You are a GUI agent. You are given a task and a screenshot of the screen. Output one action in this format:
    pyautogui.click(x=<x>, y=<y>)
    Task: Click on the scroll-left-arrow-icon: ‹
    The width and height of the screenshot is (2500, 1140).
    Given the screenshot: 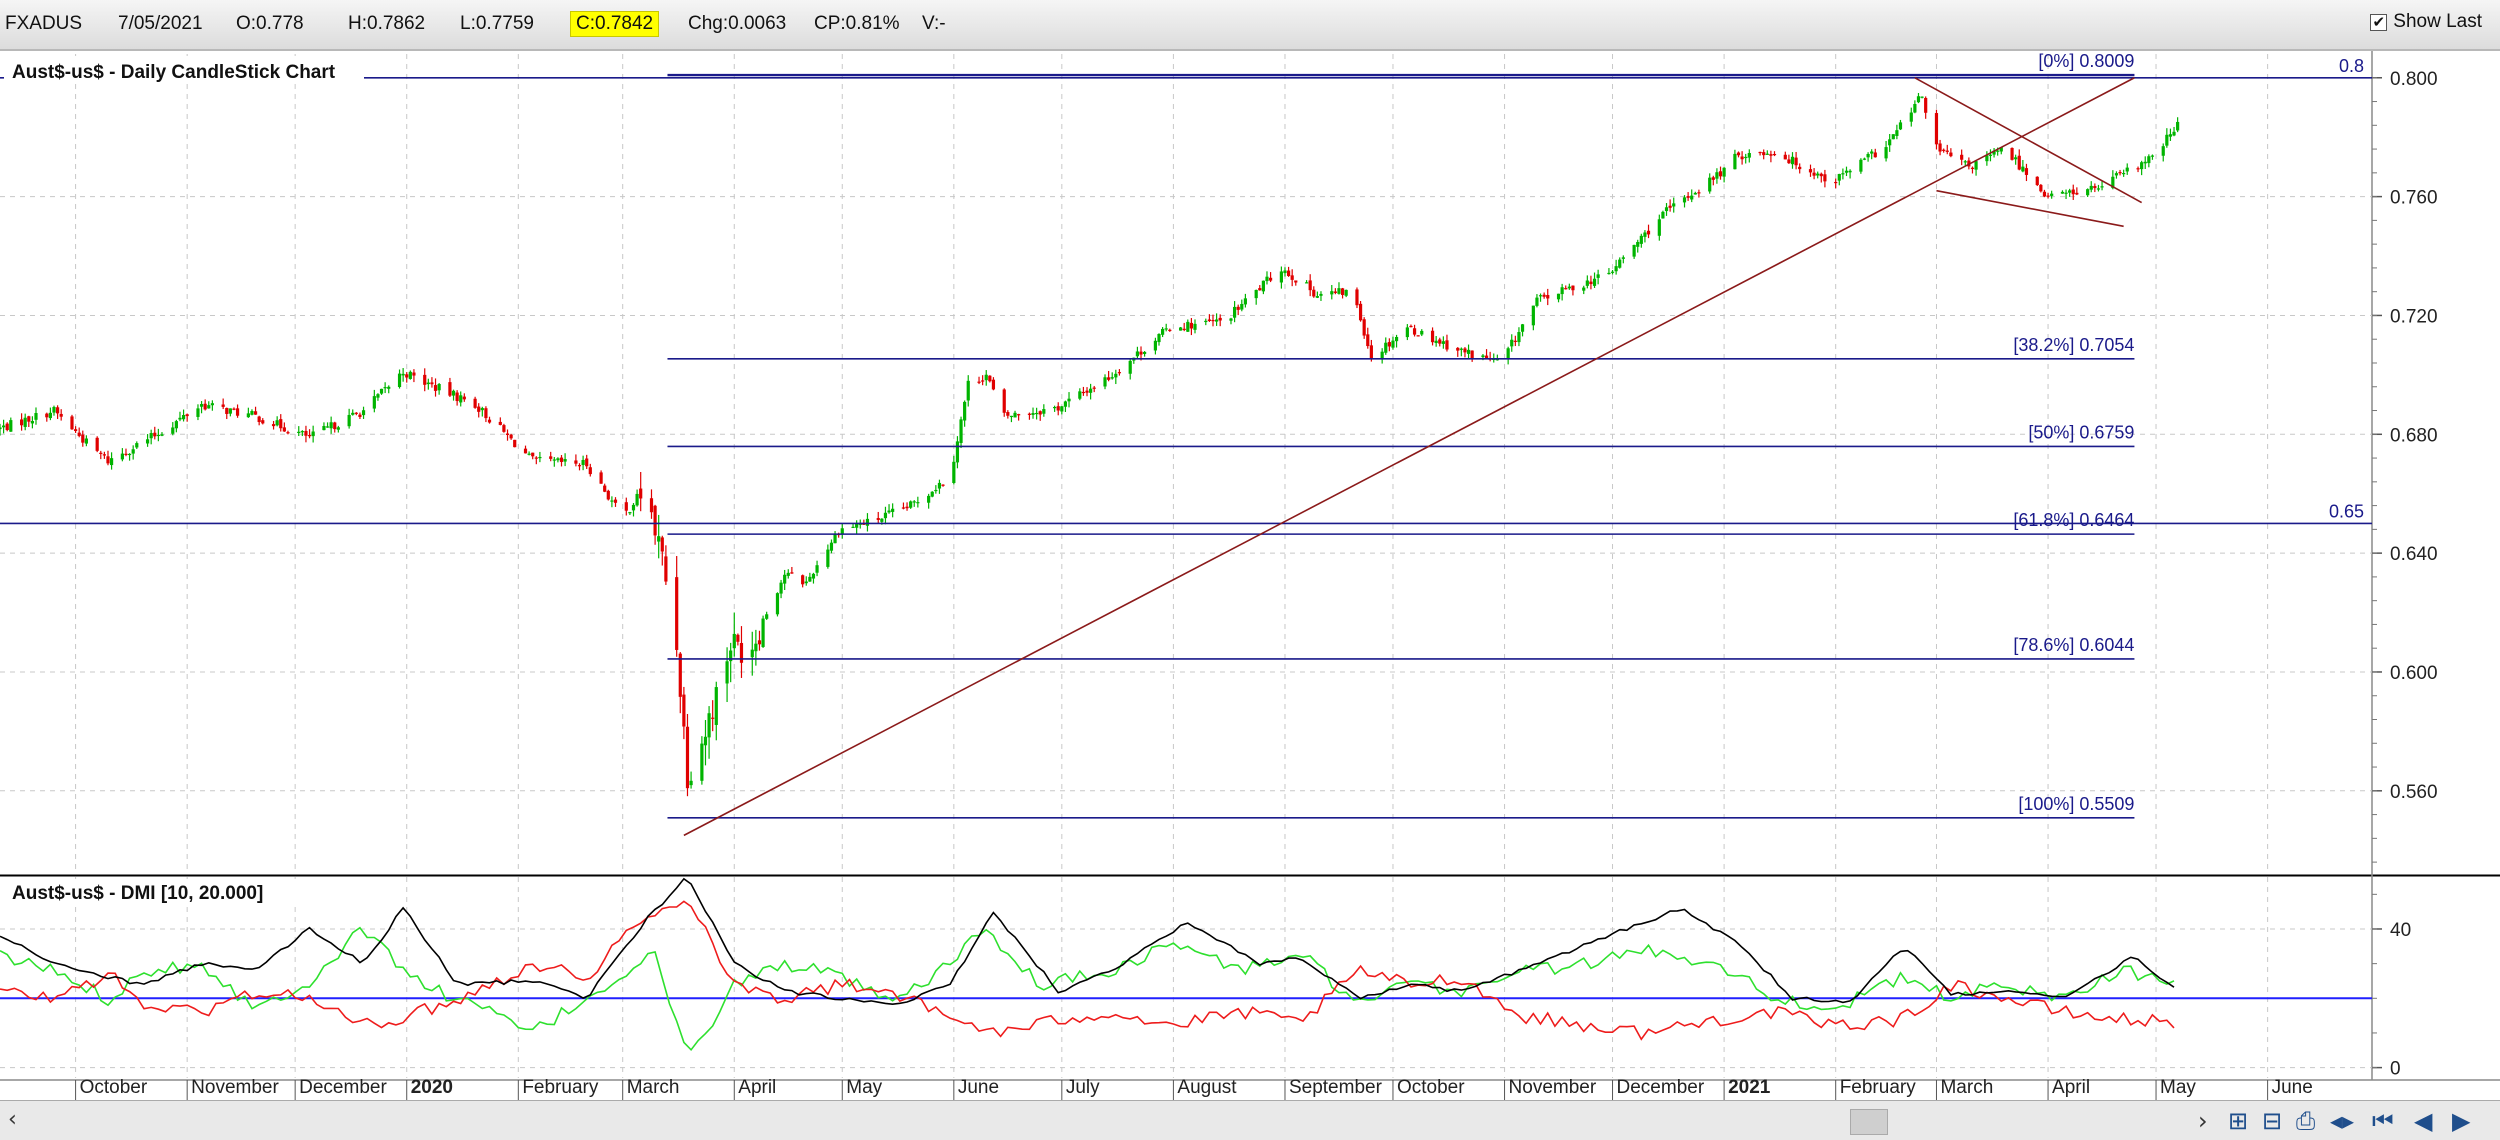 What is the action you would take?
    pyautogui.click(x=12, y=1119)
    